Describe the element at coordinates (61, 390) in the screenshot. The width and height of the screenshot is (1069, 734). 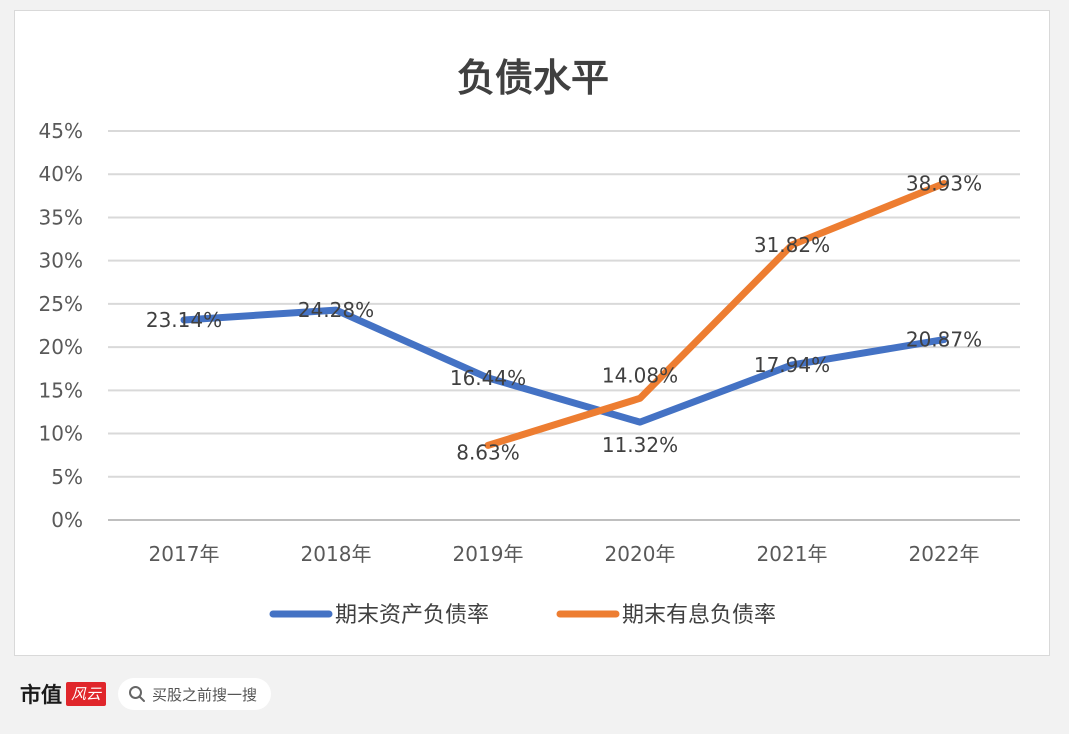
I see `y-tick-label: 15%` at that location.